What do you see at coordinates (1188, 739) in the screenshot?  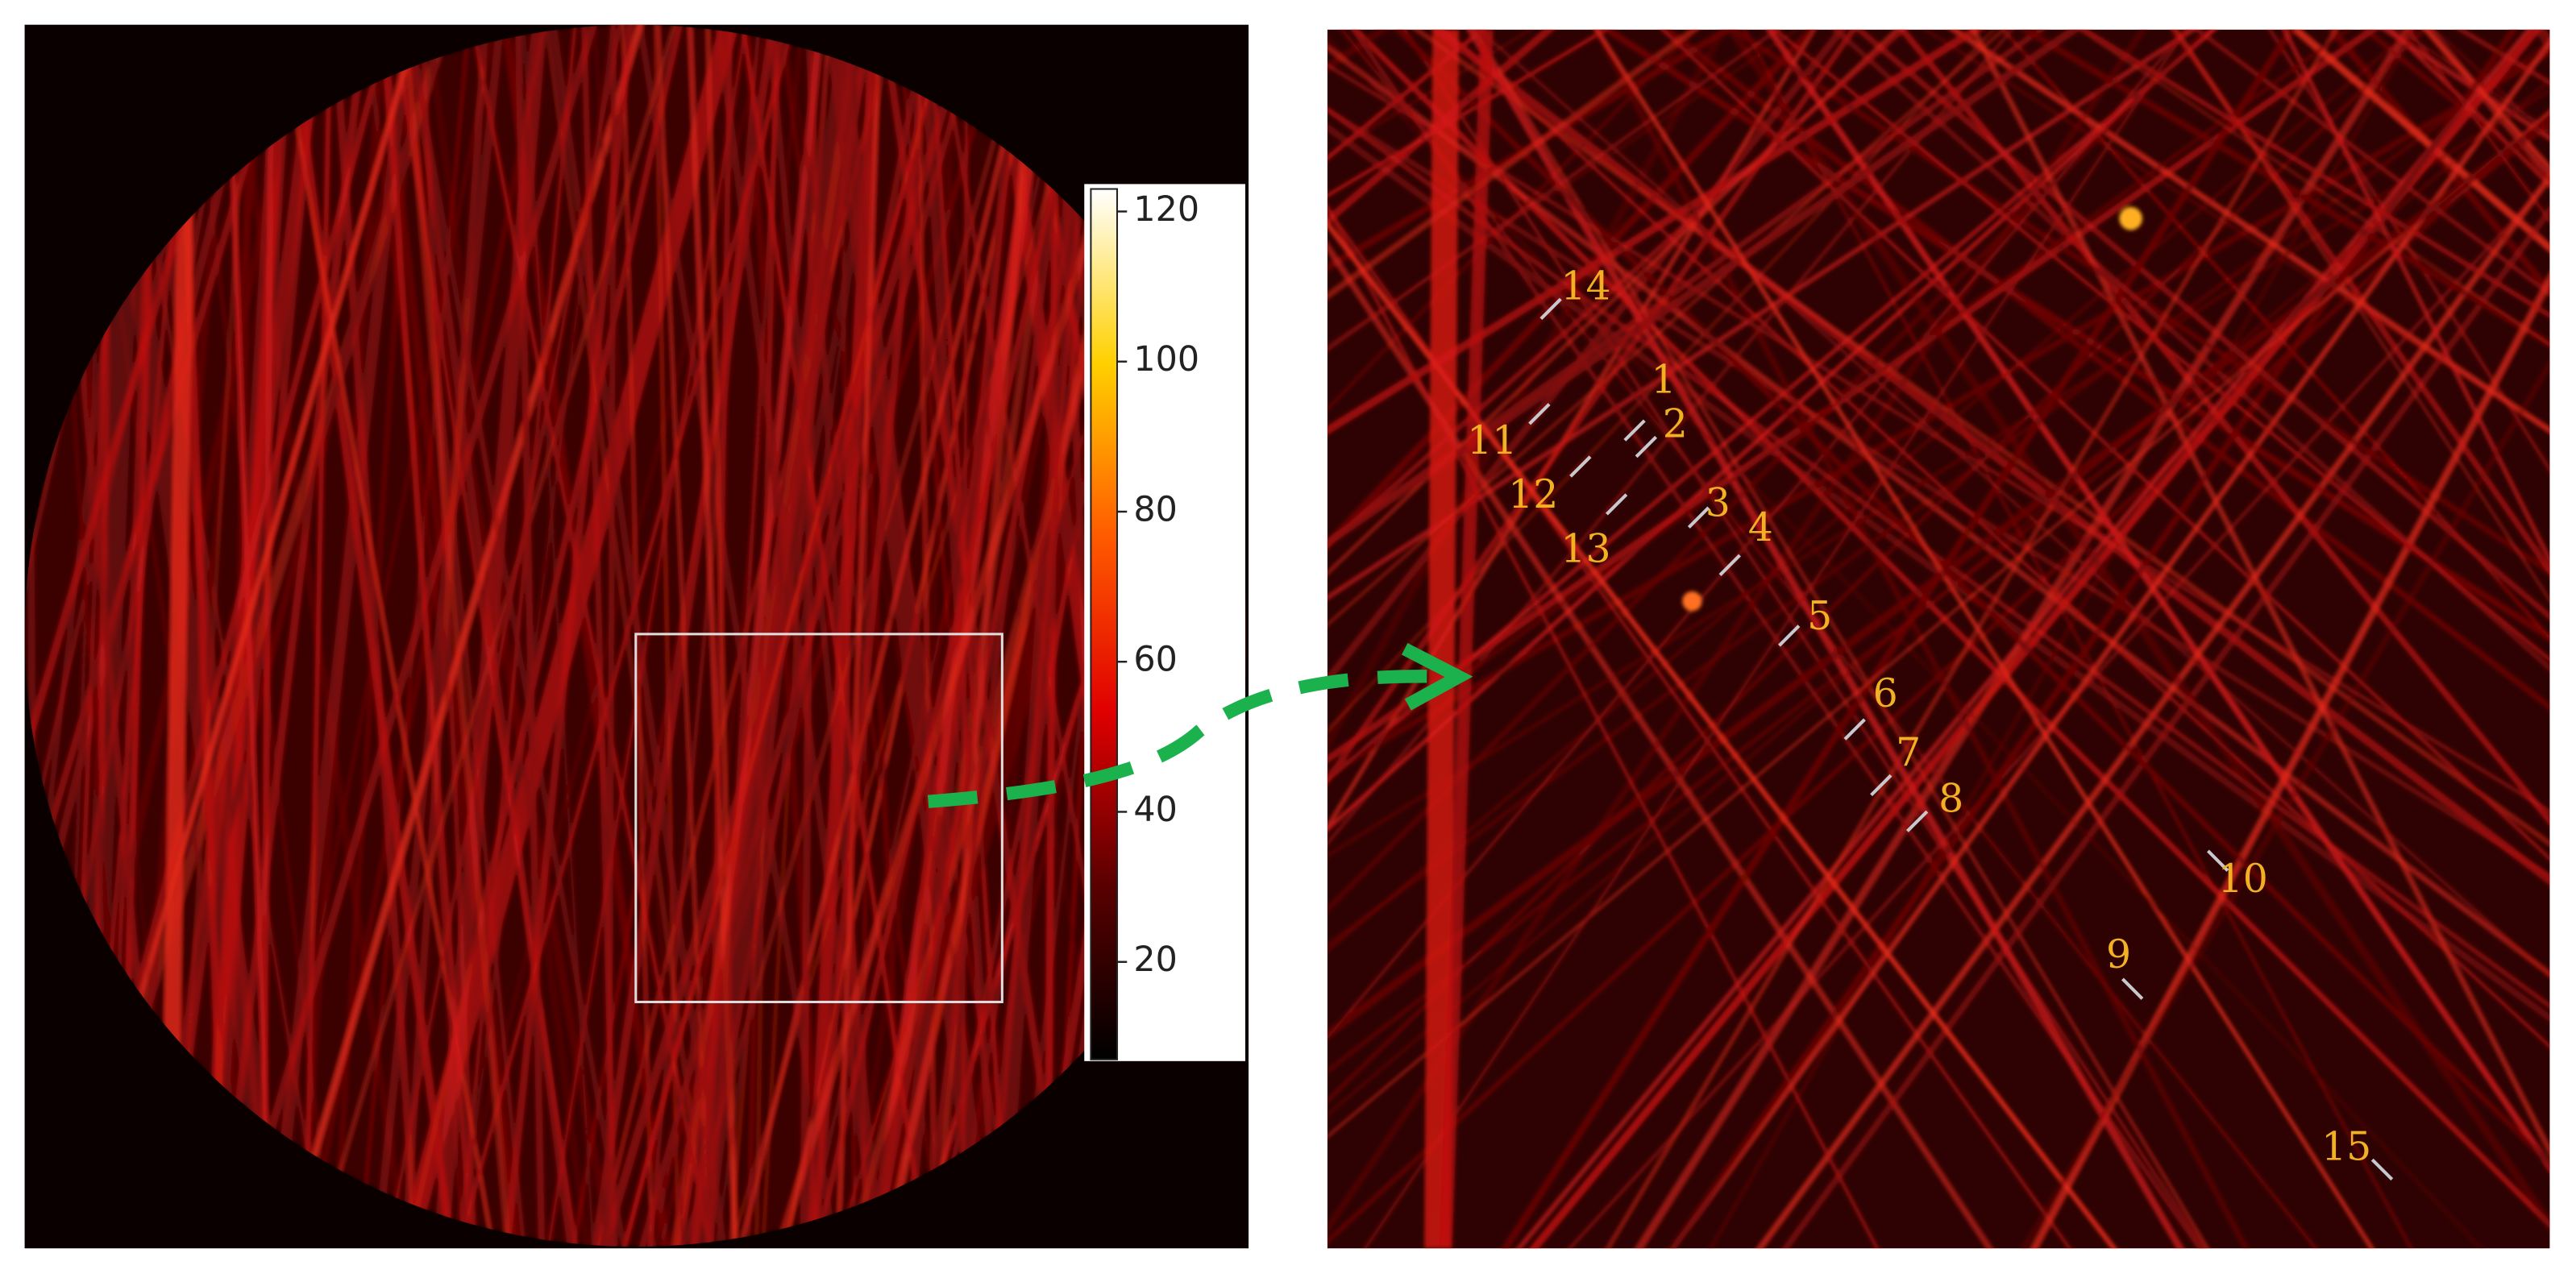 I see `zoom-arrow` at bounding box center [1188, 739].